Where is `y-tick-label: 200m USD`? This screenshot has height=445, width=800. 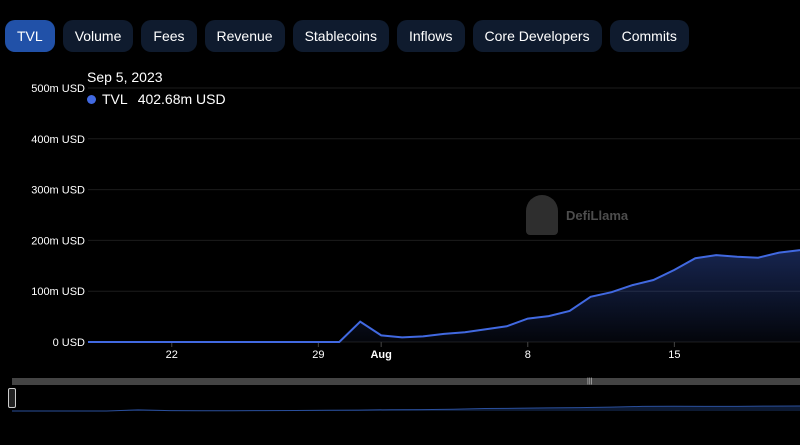 y-tick-label: 200m USD is located at coordinates (58, 241).